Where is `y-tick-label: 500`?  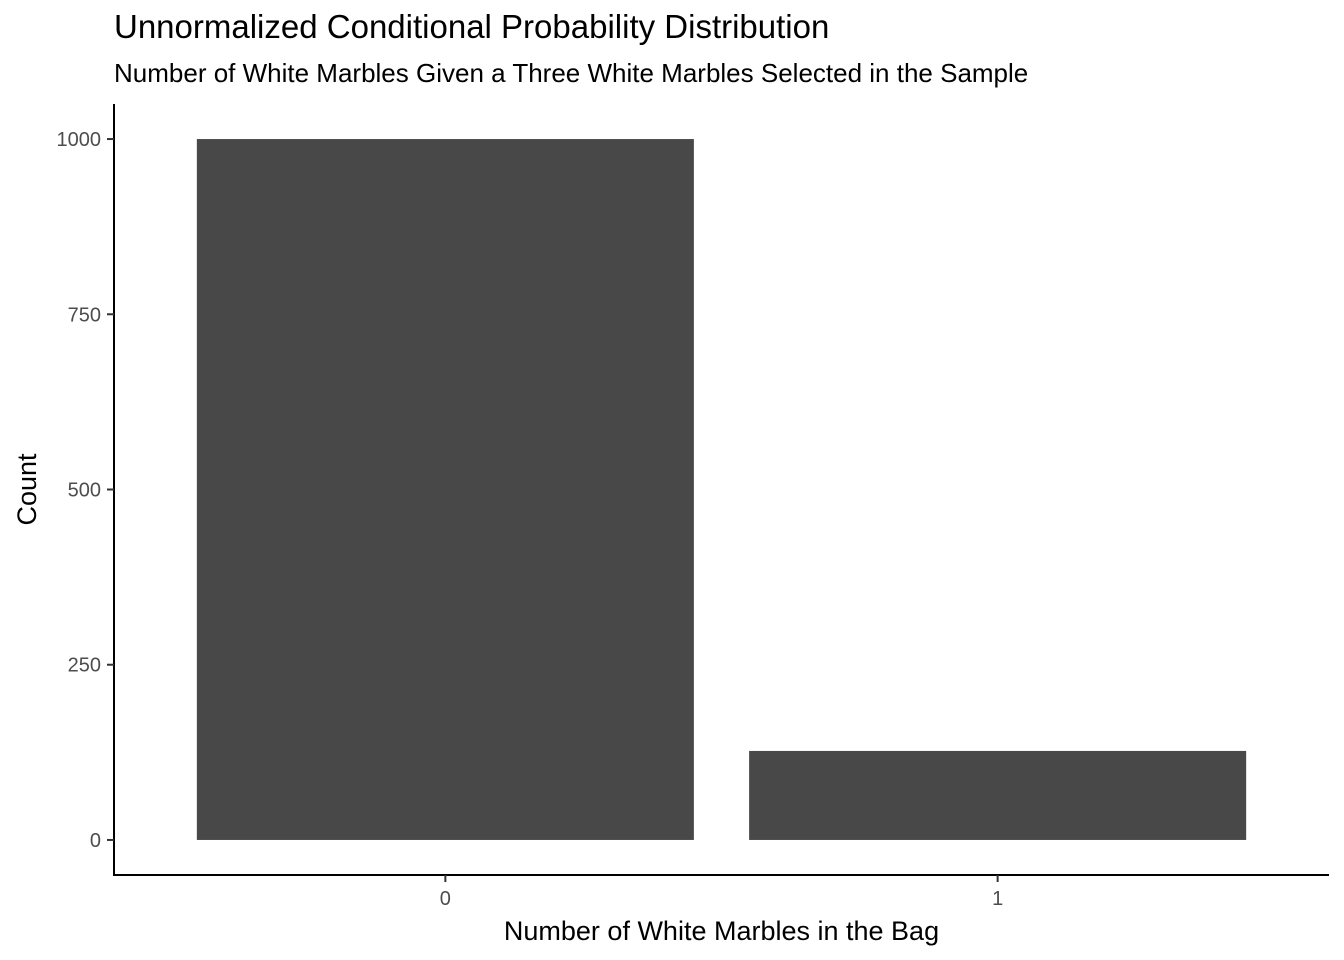
y-tick-label: 500 is located at coordinates (84, 491).